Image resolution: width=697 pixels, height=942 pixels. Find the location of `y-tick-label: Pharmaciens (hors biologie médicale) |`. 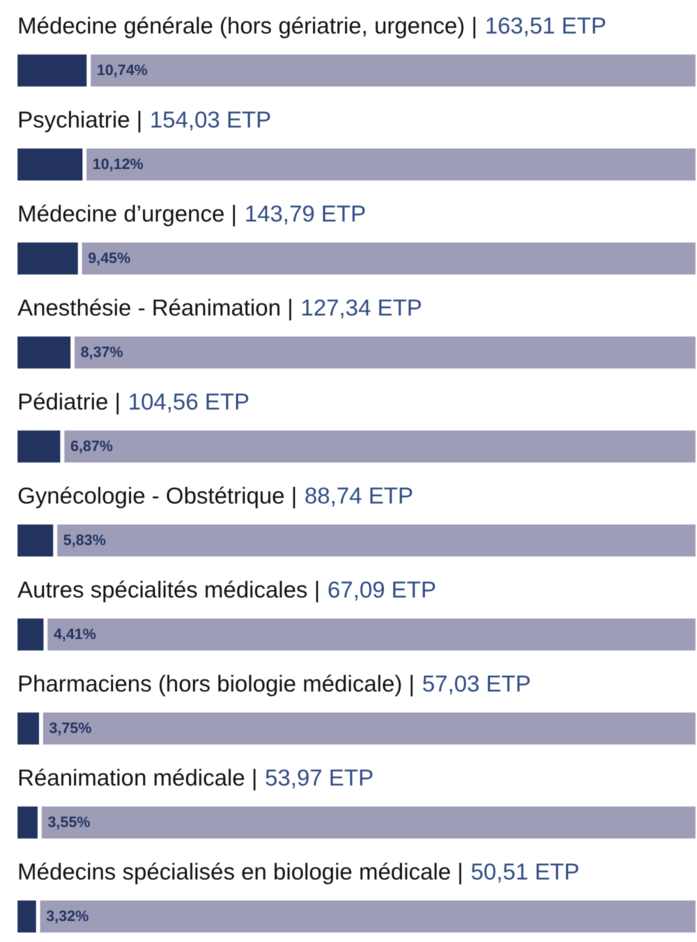

y-tick-label: Pharmaciens (hors biologie médicale) | is located at coordinates (216, 683).